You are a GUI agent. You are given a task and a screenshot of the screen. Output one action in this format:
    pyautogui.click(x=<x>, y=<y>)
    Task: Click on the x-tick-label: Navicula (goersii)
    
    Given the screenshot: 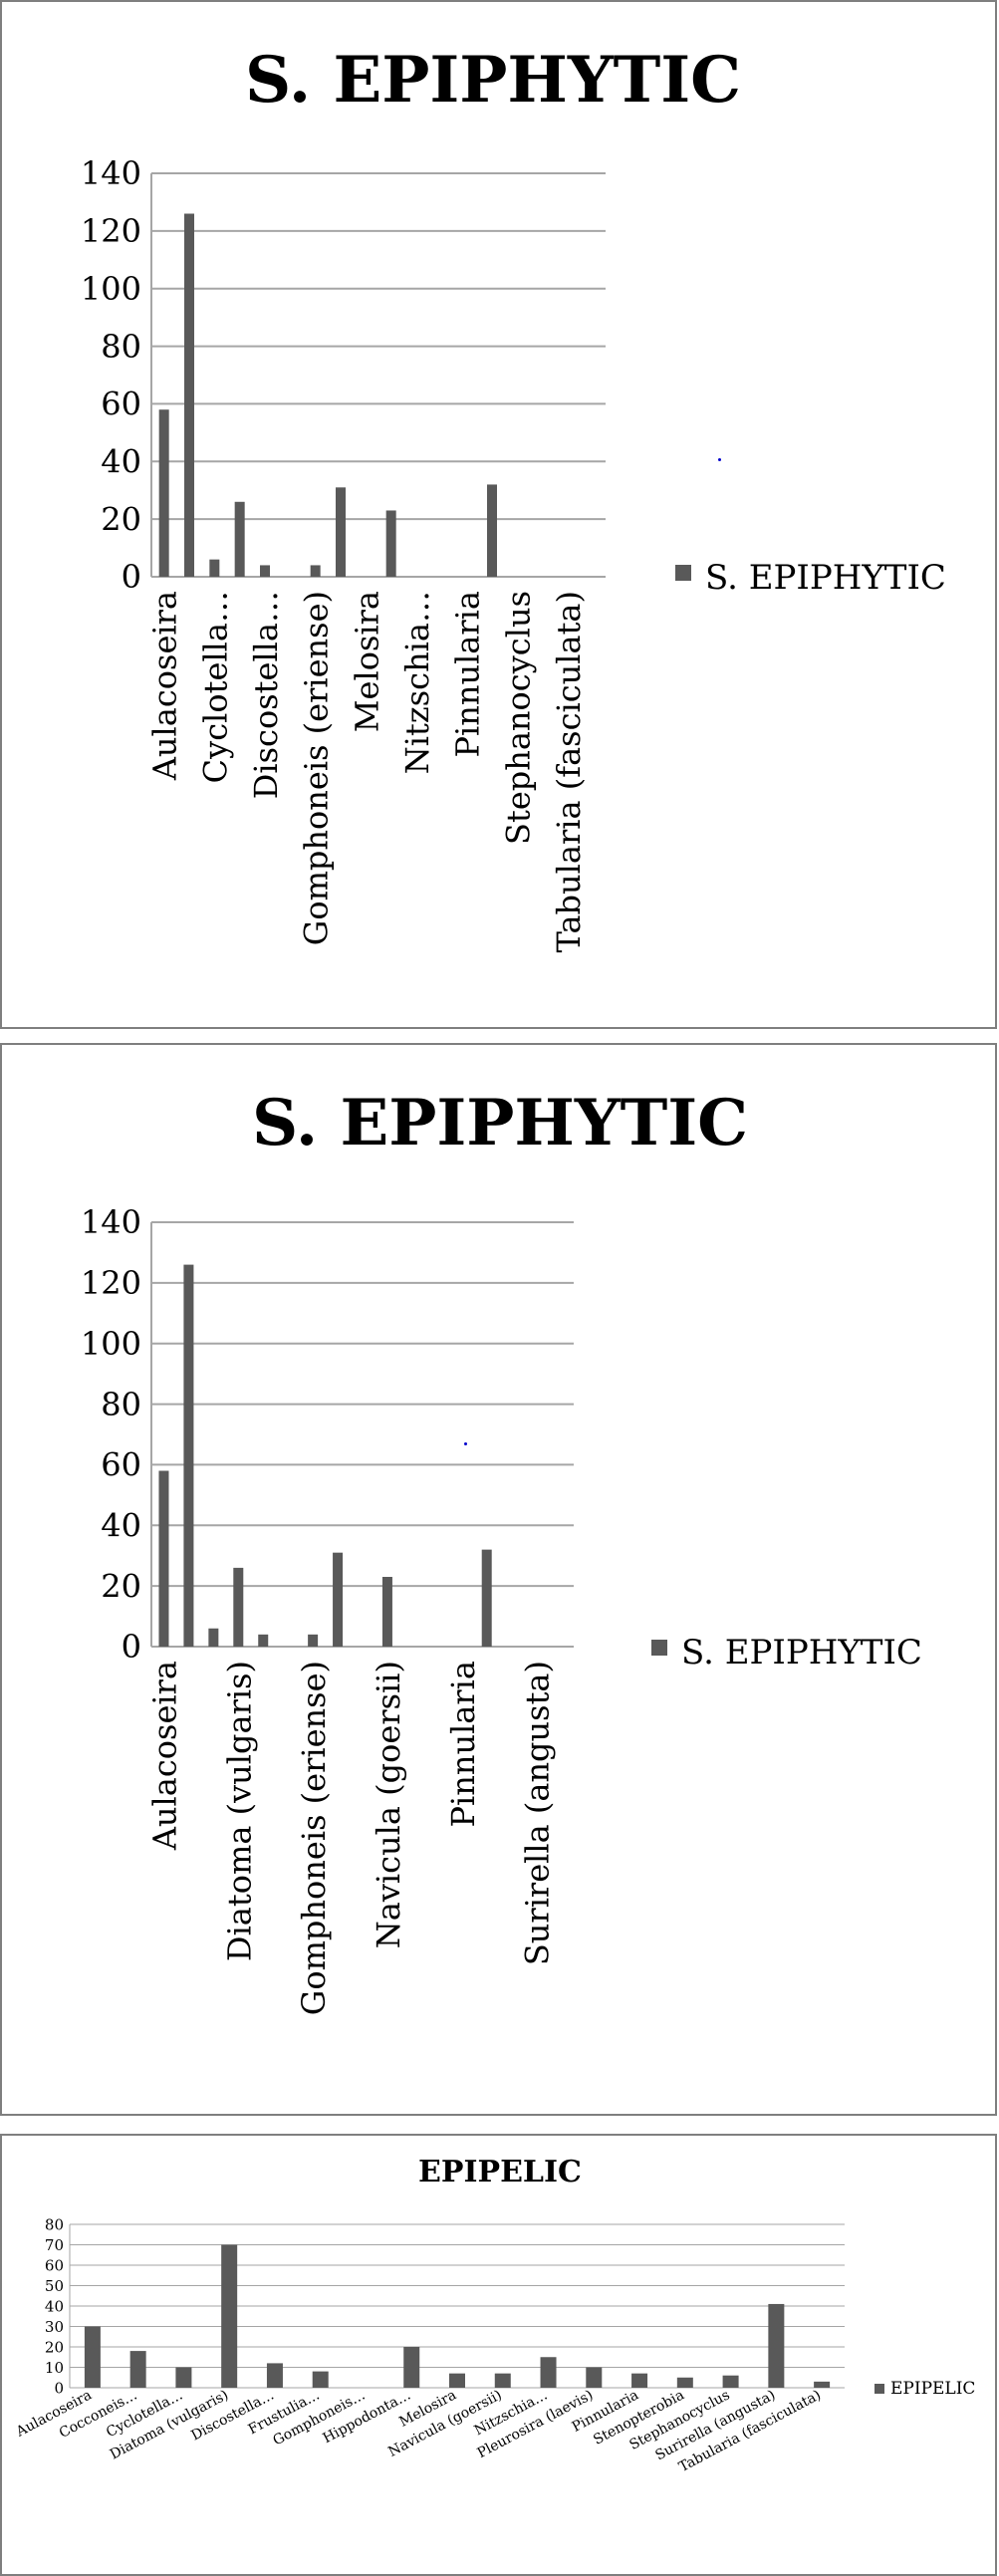 What is the action you would take?
    pyautogui.click(x=388, y=1804)
    